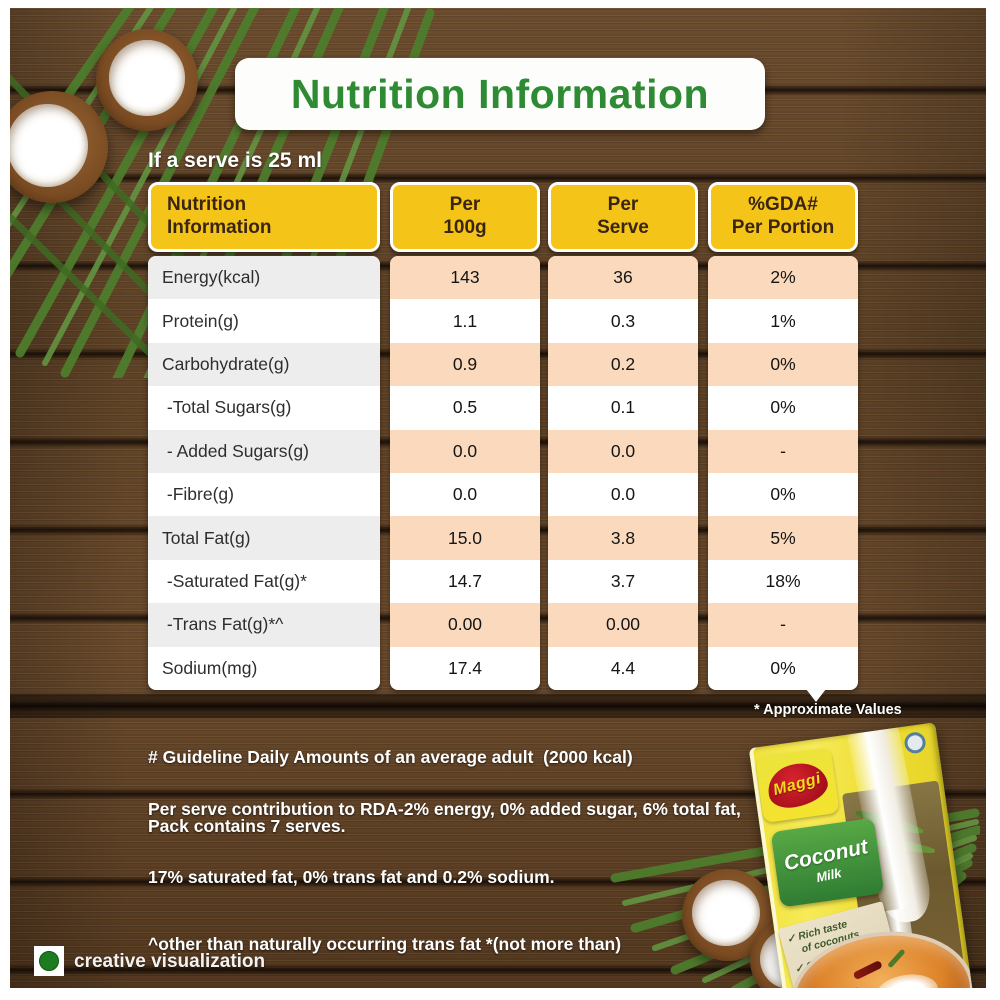 The image size is (1000, 1000). I want to click on veg-dot, so click(49, 961).